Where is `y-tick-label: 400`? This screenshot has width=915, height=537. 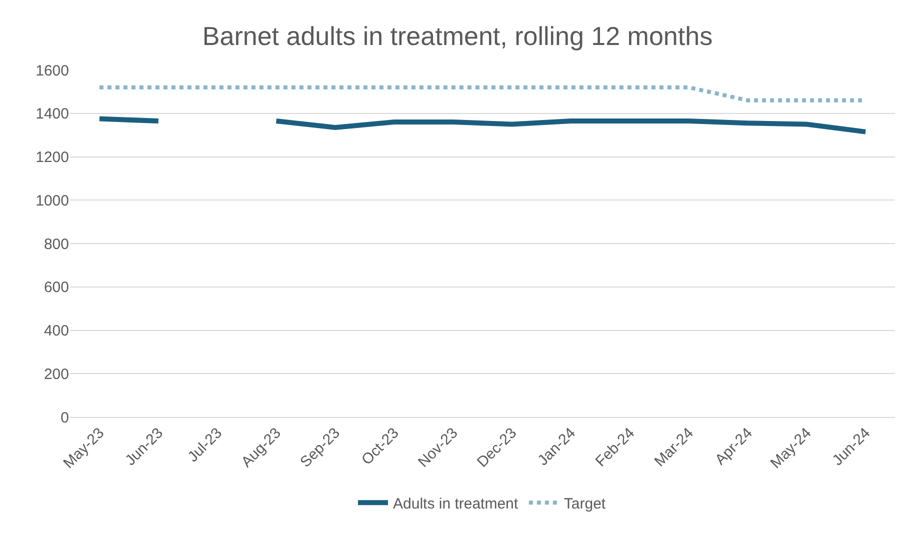 y-tick-label: 400 is located at coordinates (56, 331).